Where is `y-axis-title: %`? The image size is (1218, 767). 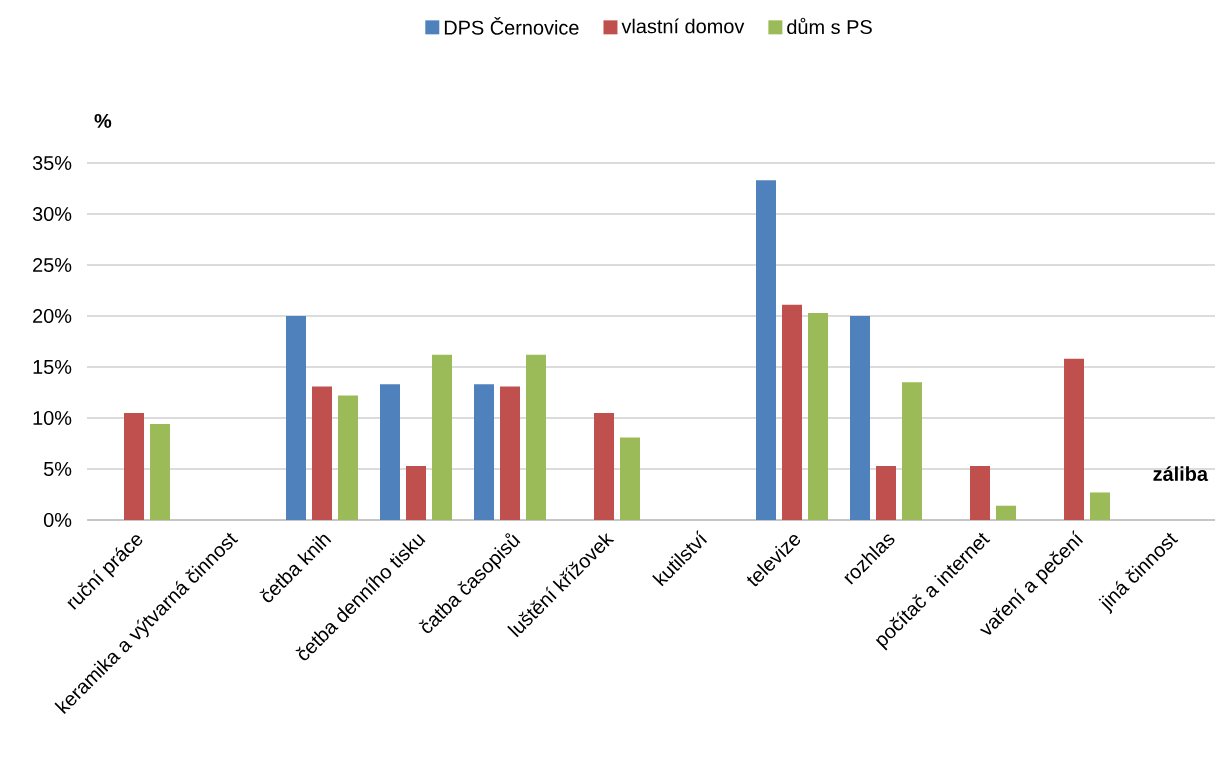
y-axis-title: % is located at coordinates (103, 120).